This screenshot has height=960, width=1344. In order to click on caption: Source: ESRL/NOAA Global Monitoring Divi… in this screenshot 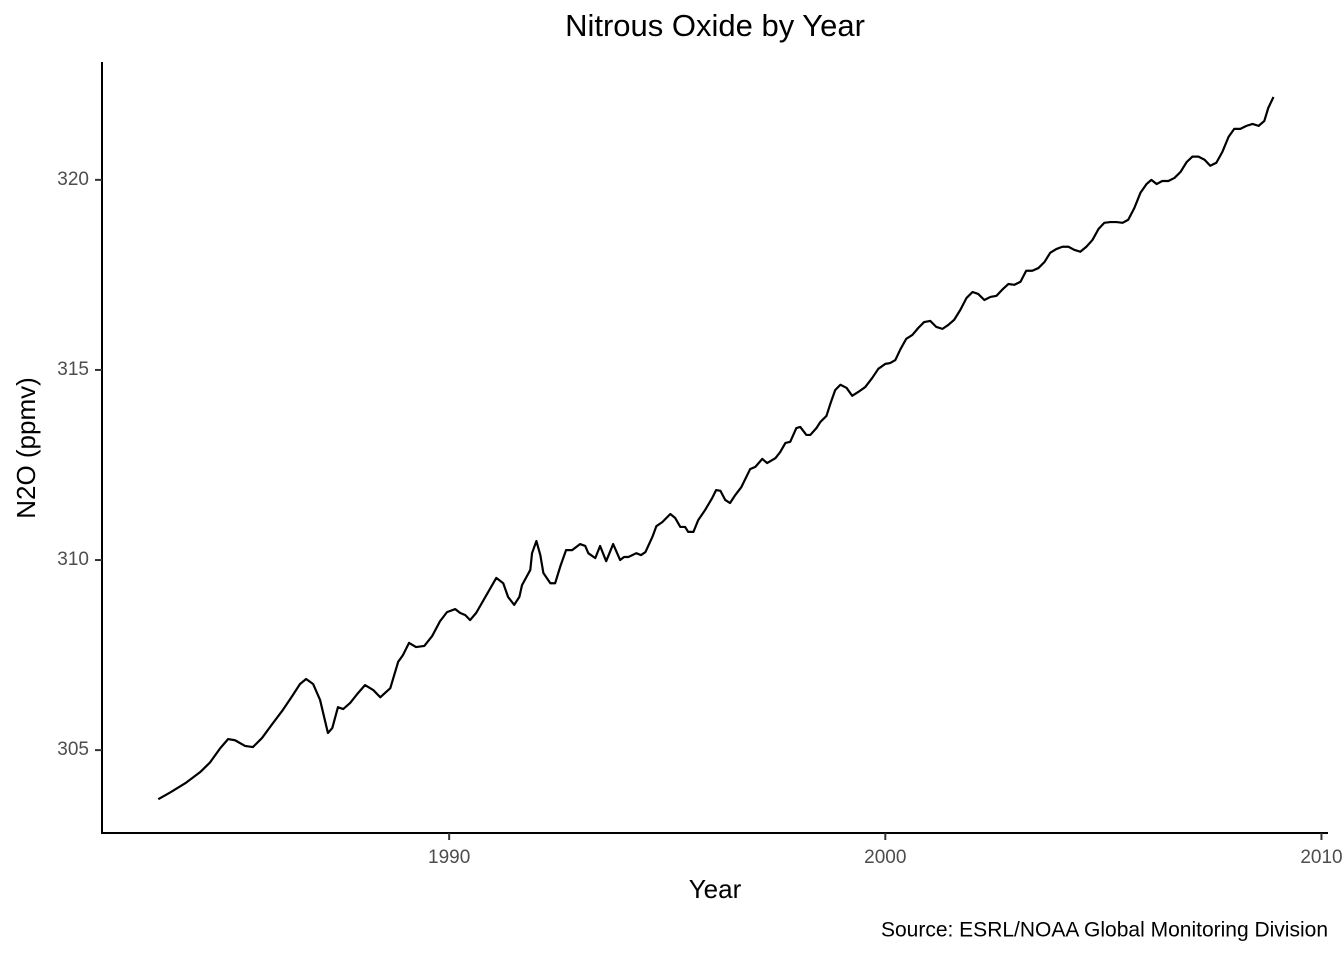, I will do `click(1104, 930)`.